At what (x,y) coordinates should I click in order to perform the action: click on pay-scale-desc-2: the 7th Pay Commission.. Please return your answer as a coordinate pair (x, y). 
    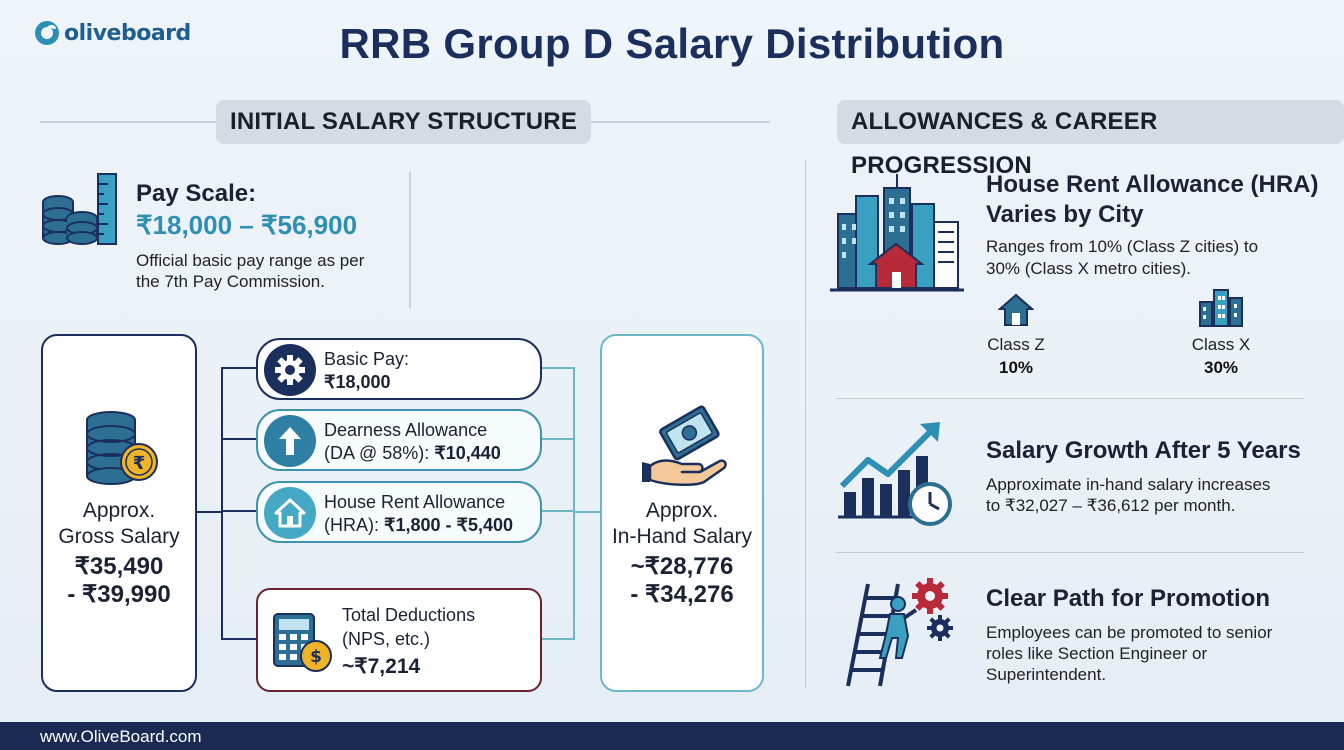
    Looking at the image, I should click on (230, 281).